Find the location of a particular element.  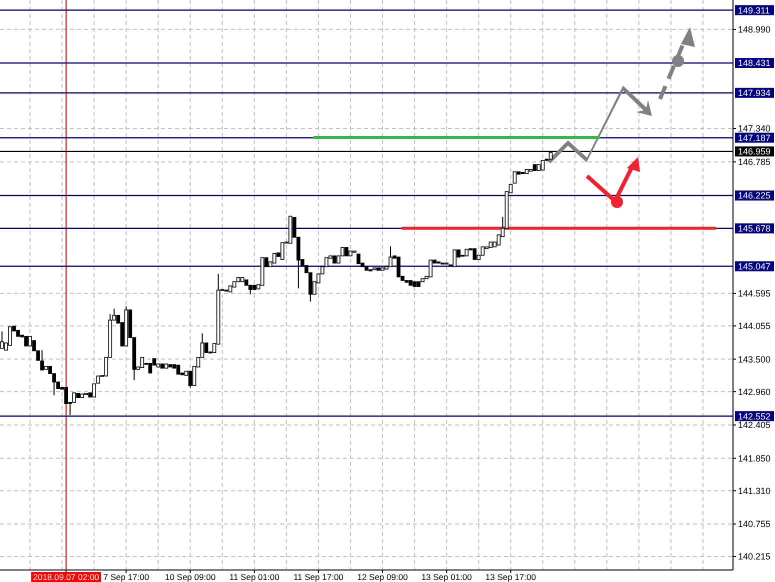

x-tick-label: 13 Sep 01:00 is located at coordinates (446, 577).